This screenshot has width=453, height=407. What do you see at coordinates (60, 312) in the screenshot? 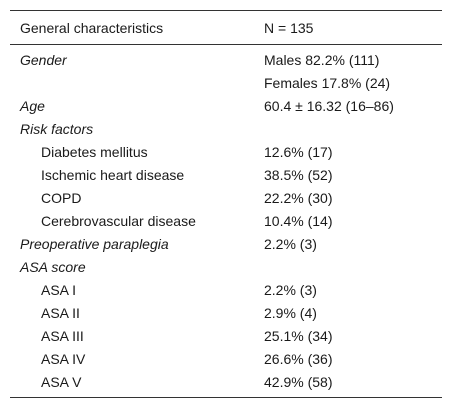
I see `row-label: ASA II` at bounding box center [60, 312].